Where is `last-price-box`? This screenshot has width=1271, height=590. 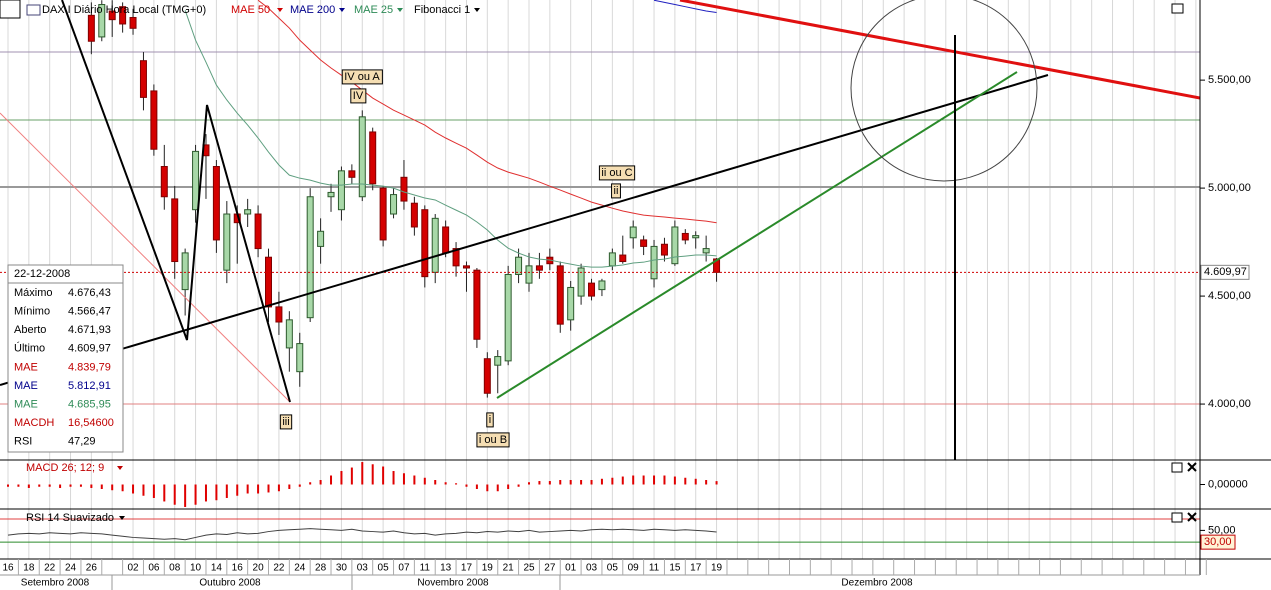 last-price-box is located at coordinates (1225, 272).